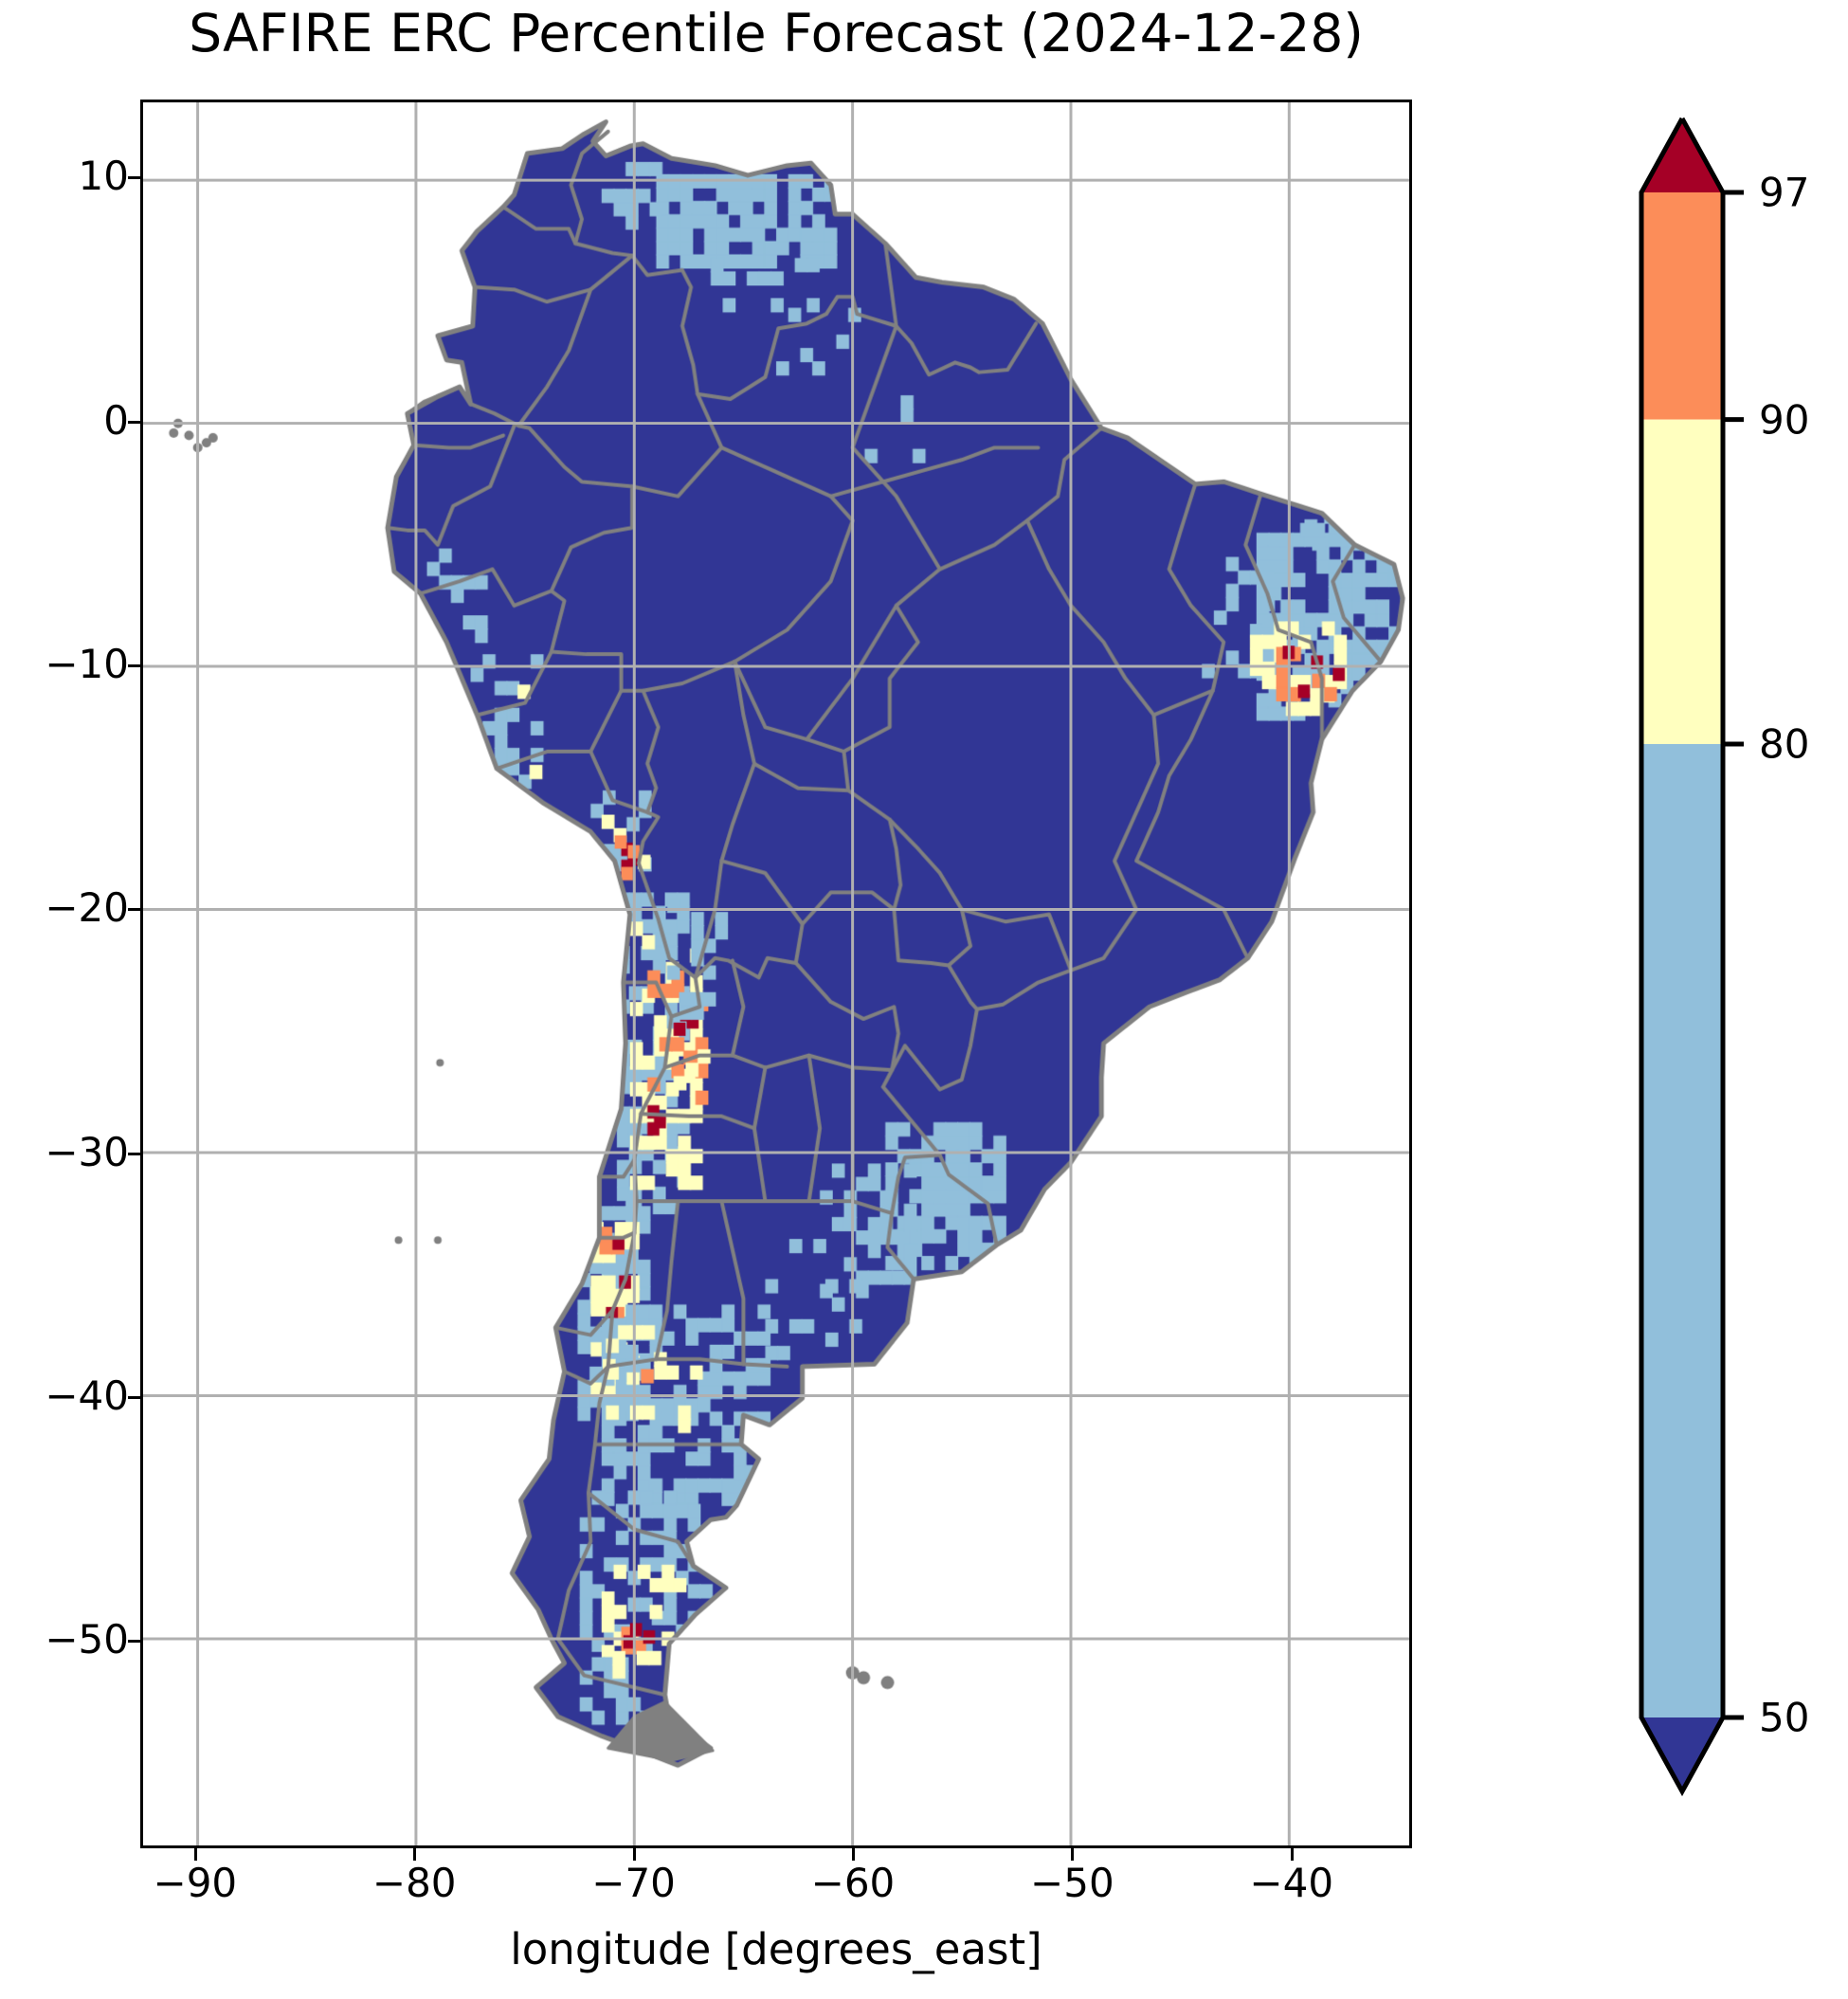 The height and width of the screenshot is (1999, 1848). Describe the element at coordinates (195, 1883) in the screenshot. I see `x-tick-label: −90` at that location.